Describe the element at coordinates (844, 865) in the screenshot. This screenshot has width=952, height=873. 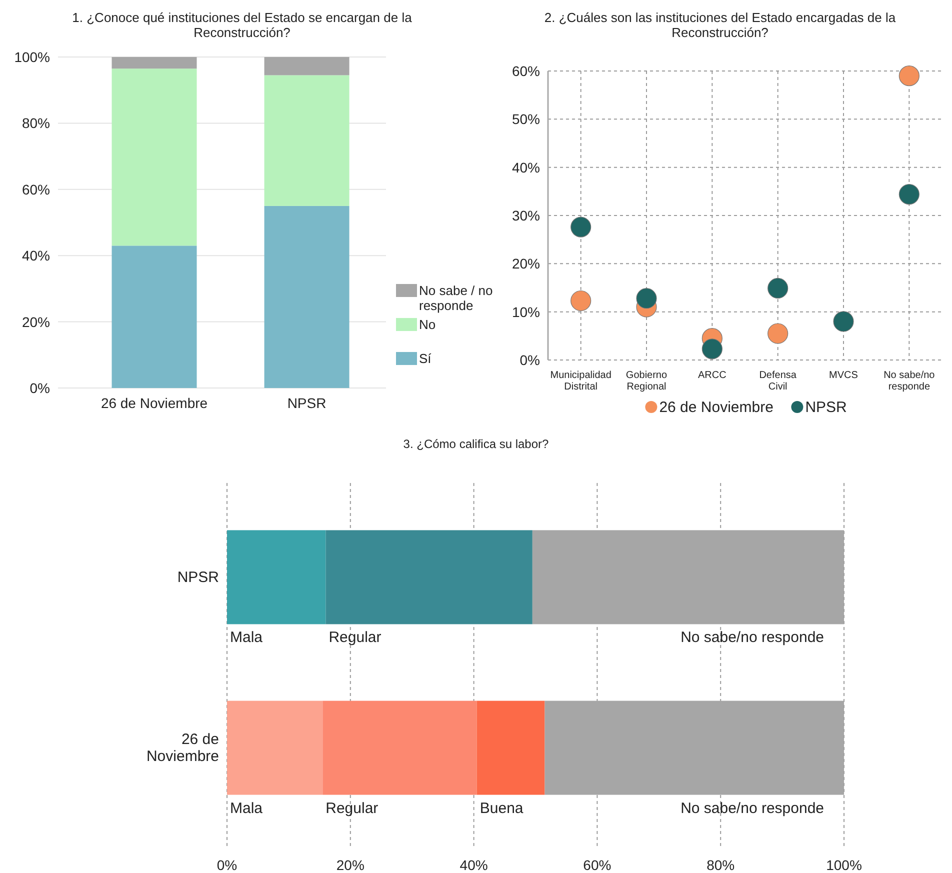
I see `x-tick-label: 100%` at that location.